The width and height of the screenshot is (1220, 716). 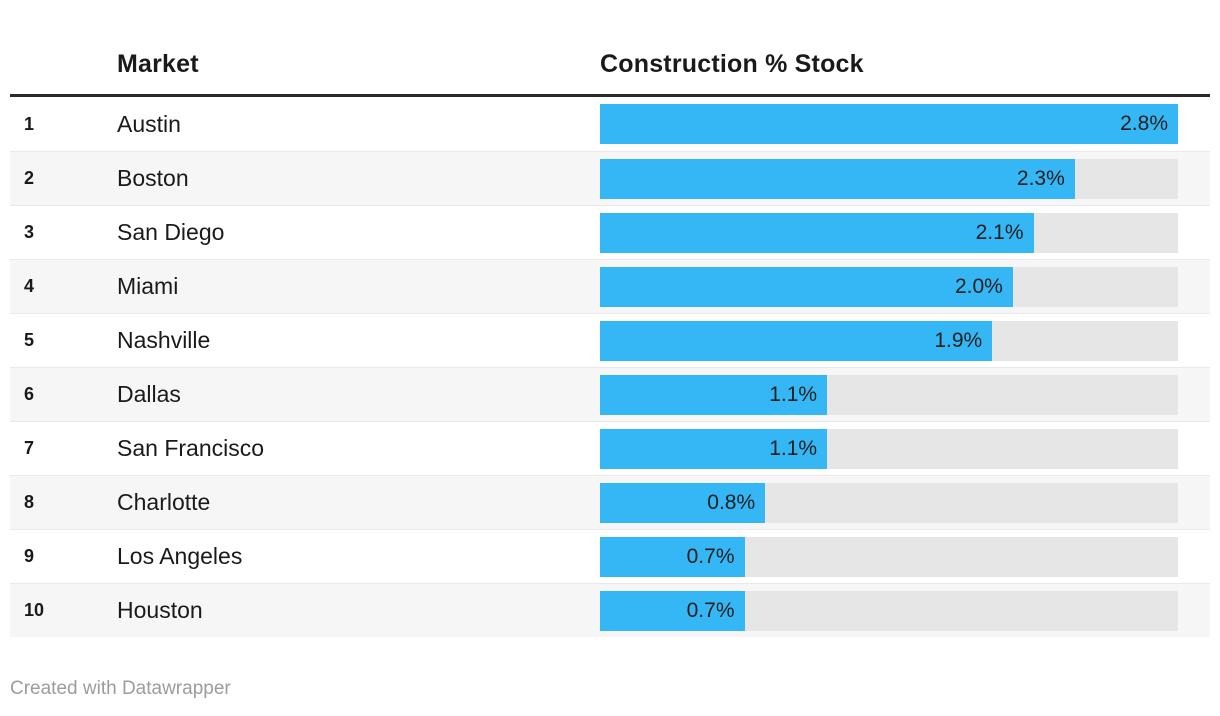 I want to click on market-name: Houston, so click(x=160, y=610).